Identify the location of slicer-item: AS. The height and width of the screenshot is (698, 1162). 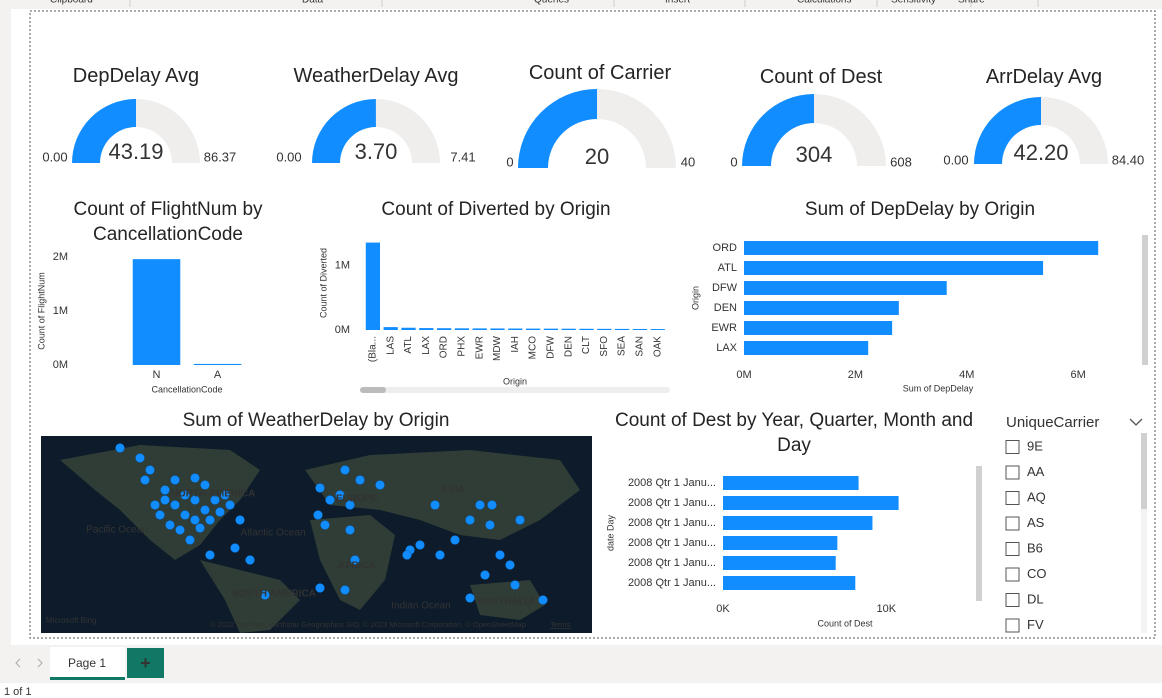
(1036, 522).